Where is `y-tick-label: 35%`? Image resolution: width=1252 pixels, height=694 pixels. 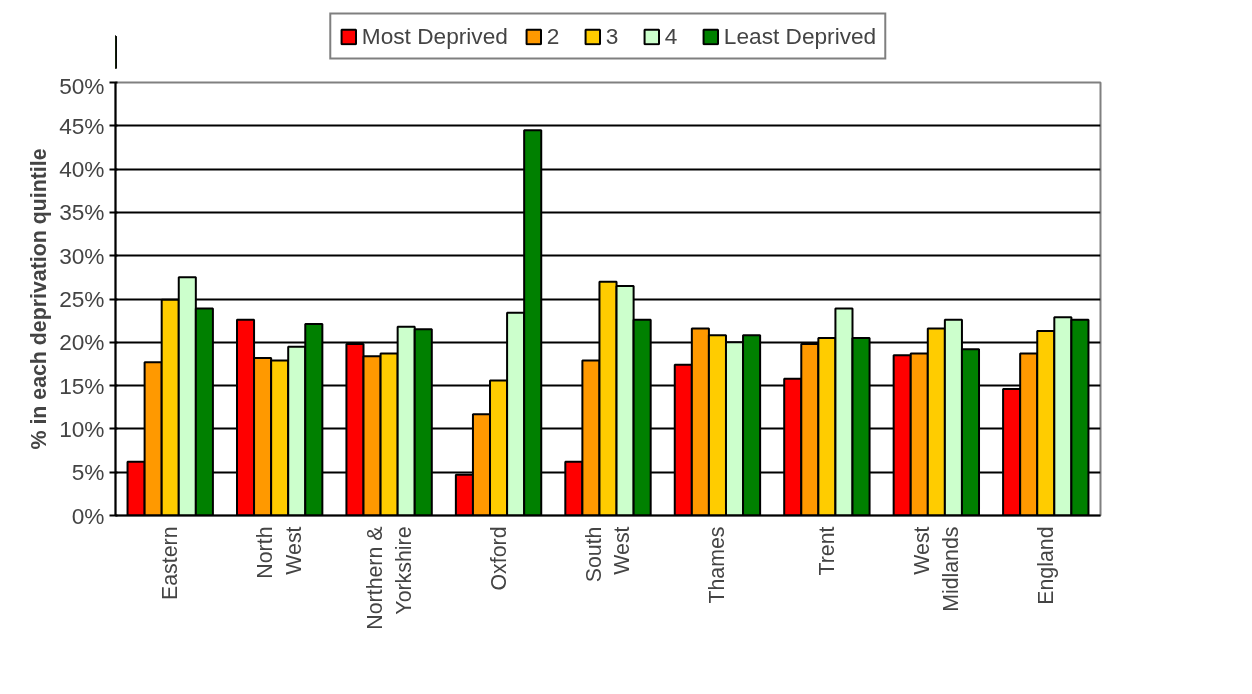
y-tick-label: 35% is located at coordinates (82, 212).